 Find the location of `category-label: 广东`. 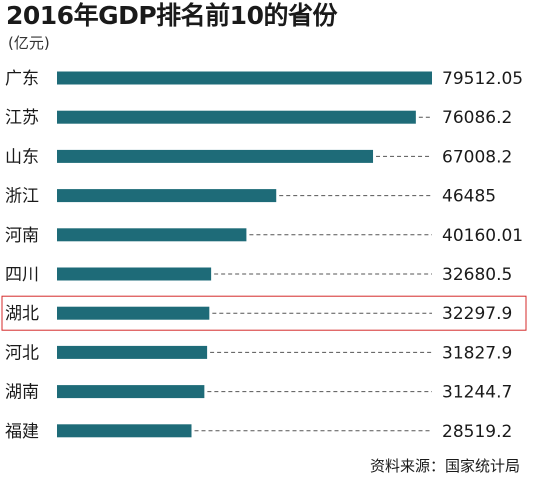

category-label: 广东 is located at coordinates (22, 79).